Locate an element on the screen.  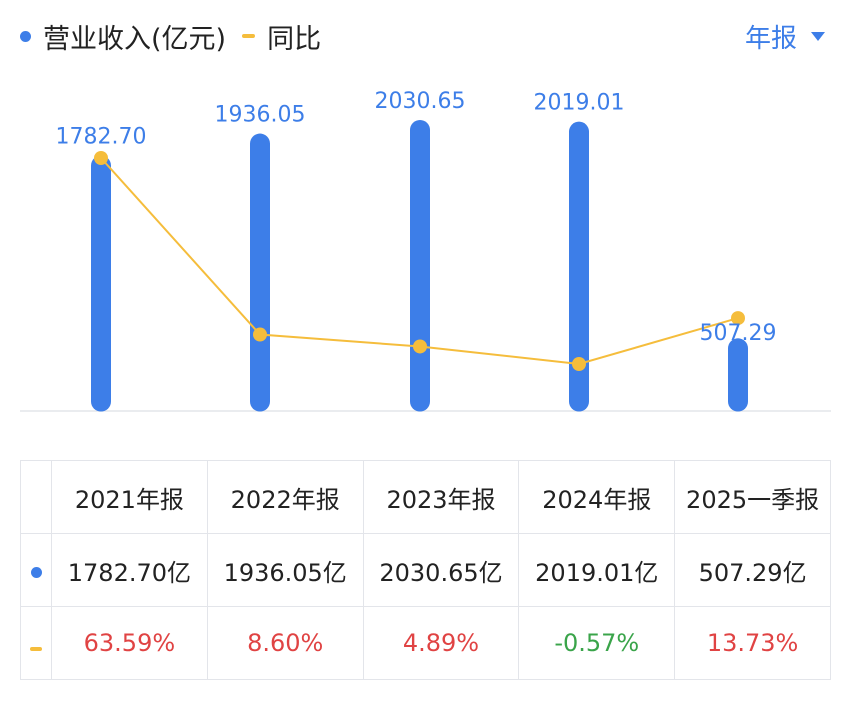
revenue-row-marker is located at coordinates (36, 570).